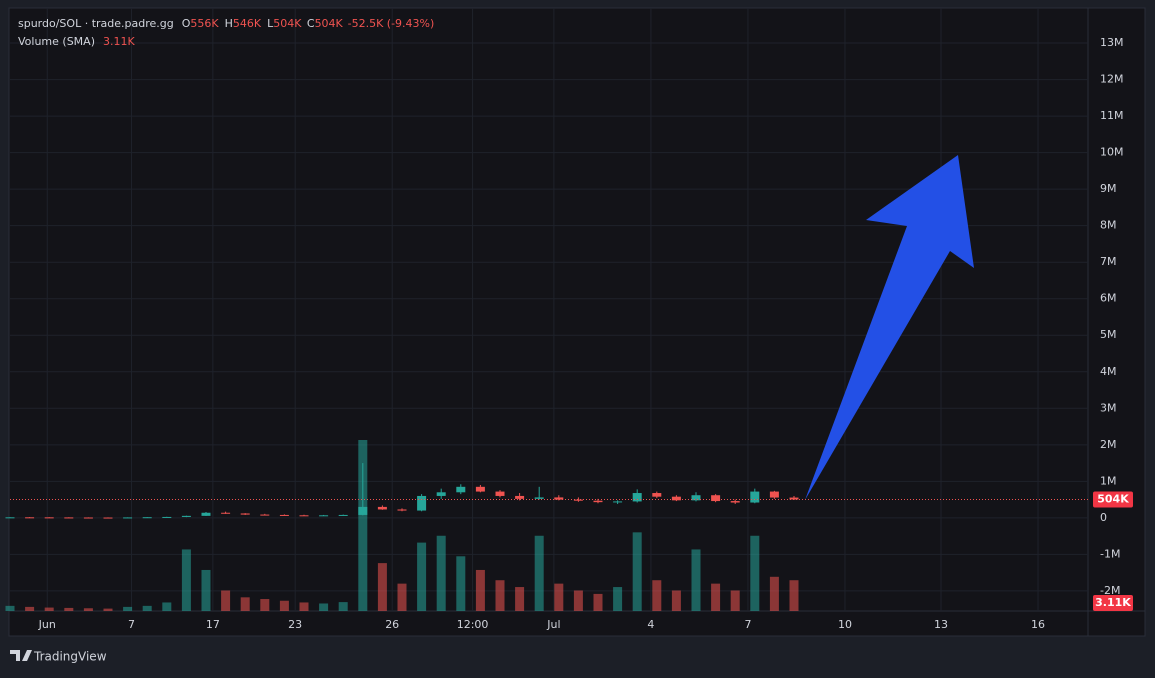  What do you see at coordinates (1108, 188) in the screenshot?
I see `y-tick-label: 9M` at bounding box center [1108, 188].